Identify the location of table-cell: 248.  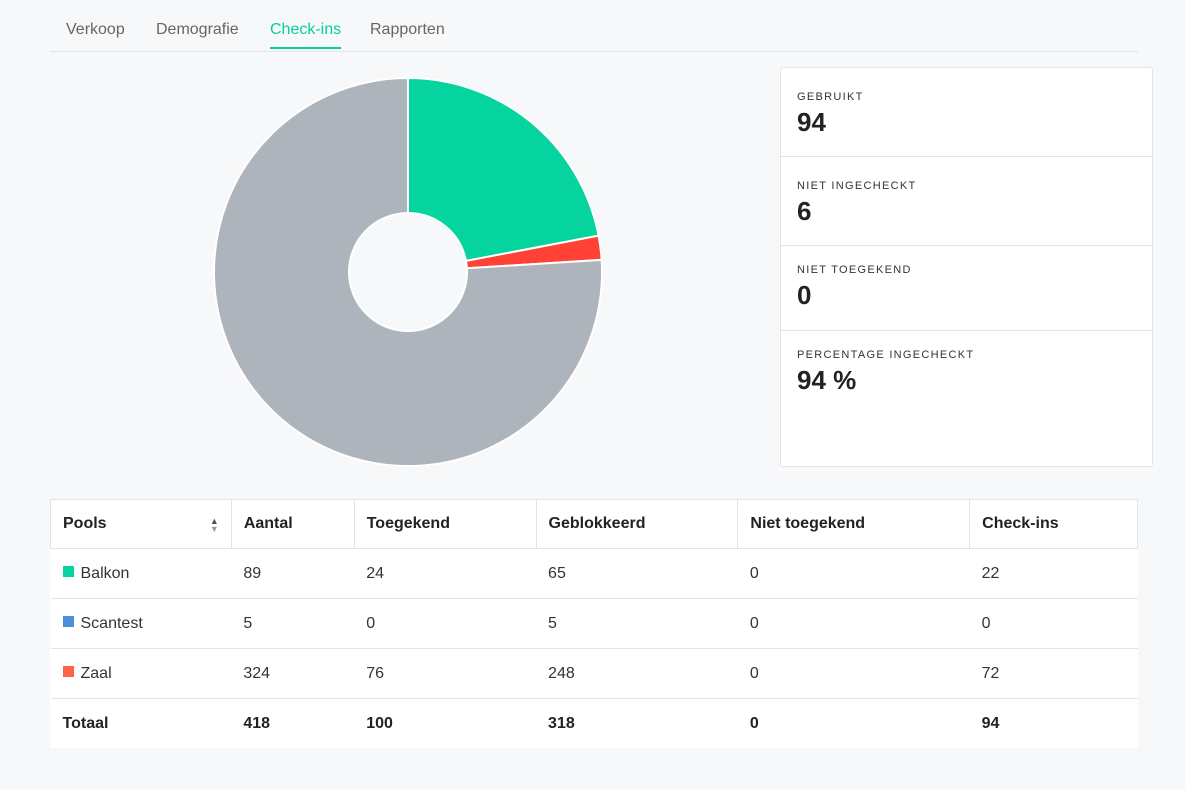
(637, 673).